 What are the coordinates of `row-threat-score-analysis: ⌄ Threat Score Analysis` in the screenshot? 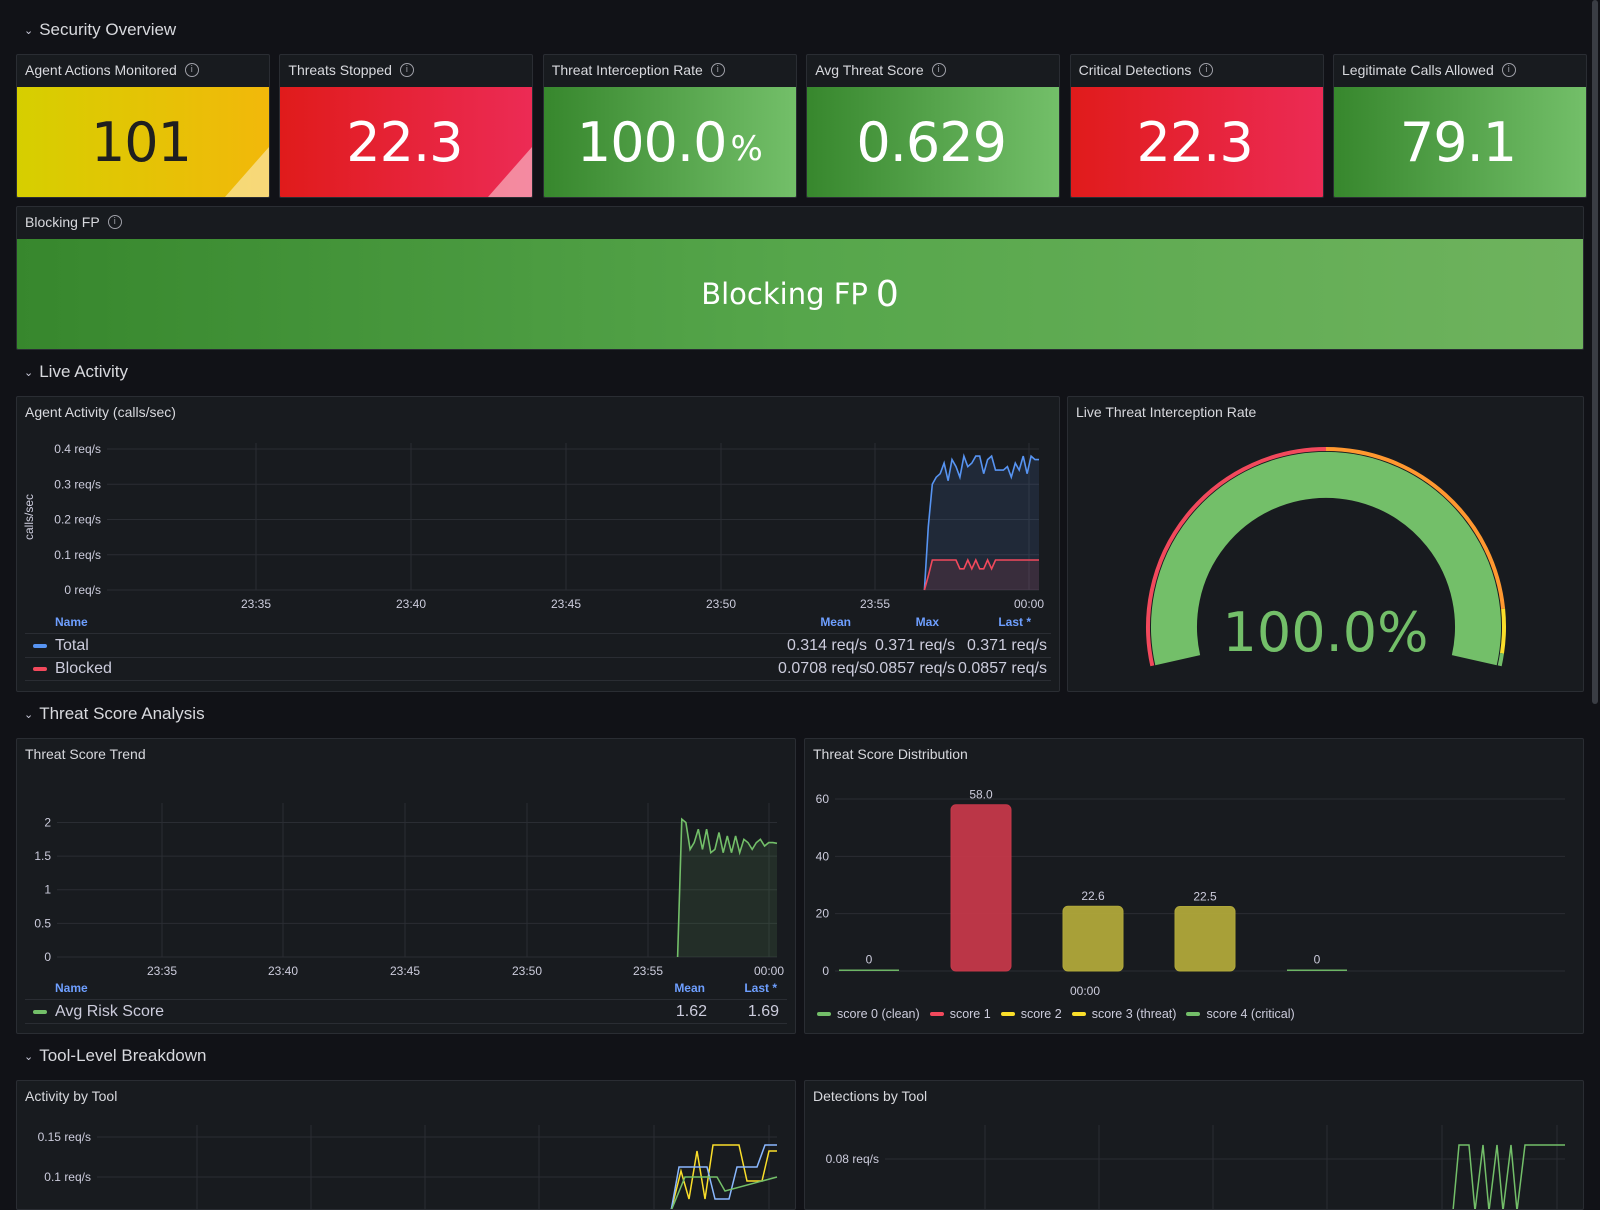 It's located at (114, 714).